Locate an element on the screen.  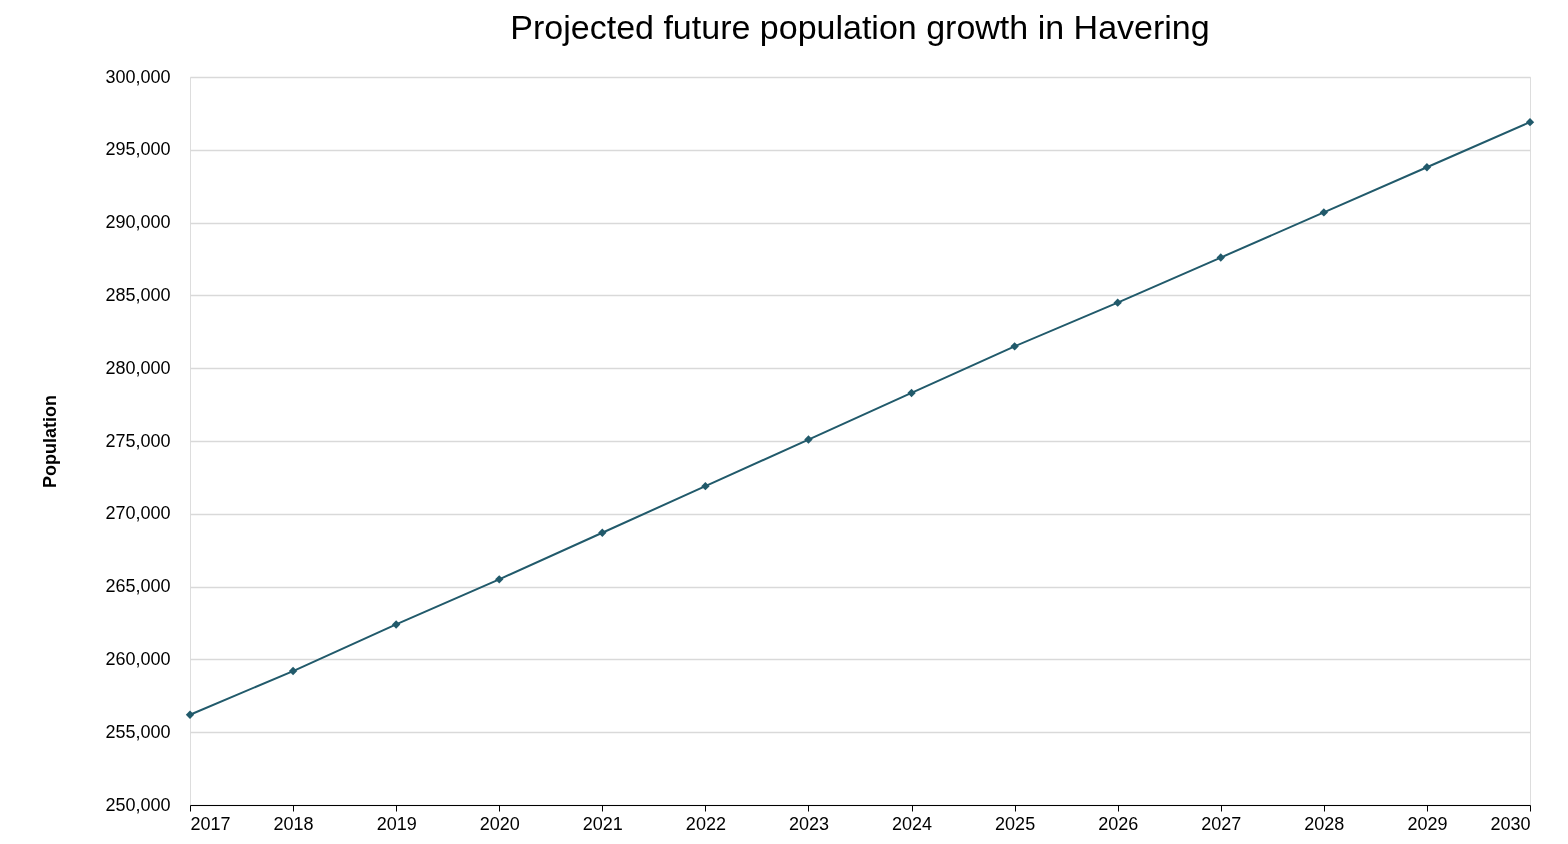
x-tick-label: 2018 is located at coordinates (293, 823).